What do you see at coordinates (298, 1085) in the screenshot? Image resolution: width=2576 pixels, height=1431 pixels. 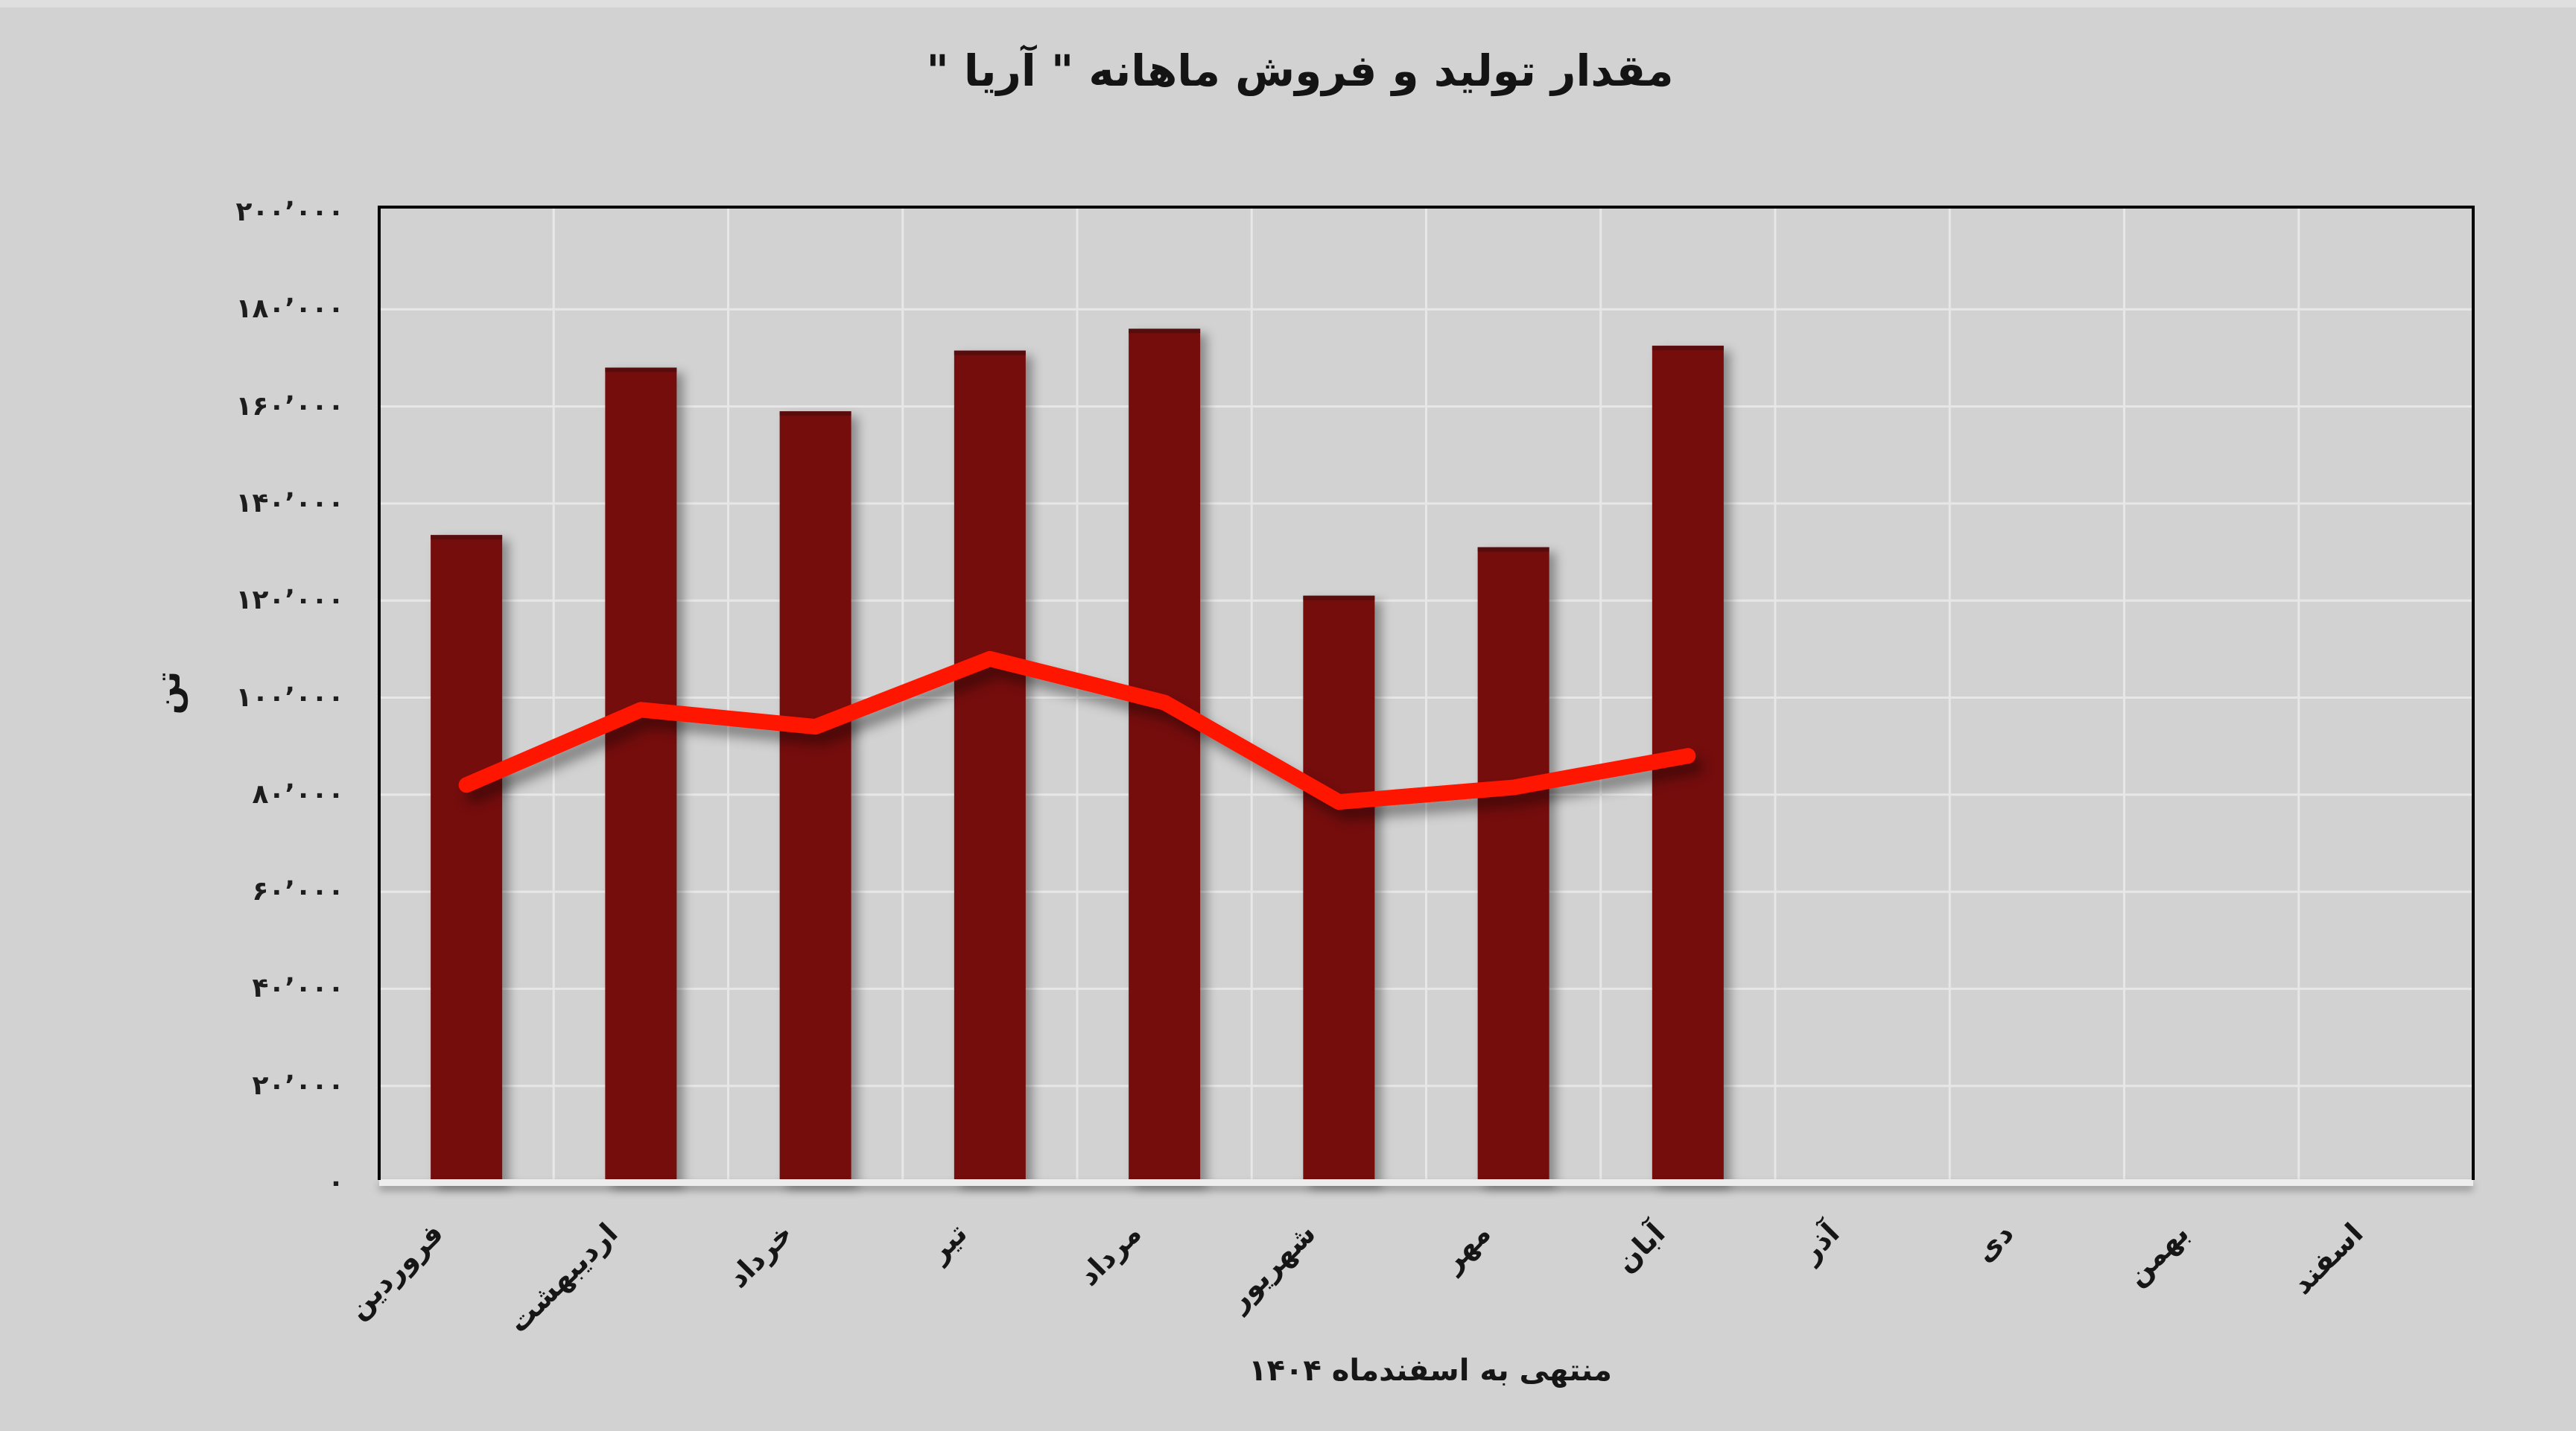 I see `y-tick-label-20000: ۲۰٬۰۰۰` at bounding box center [298, 1085].